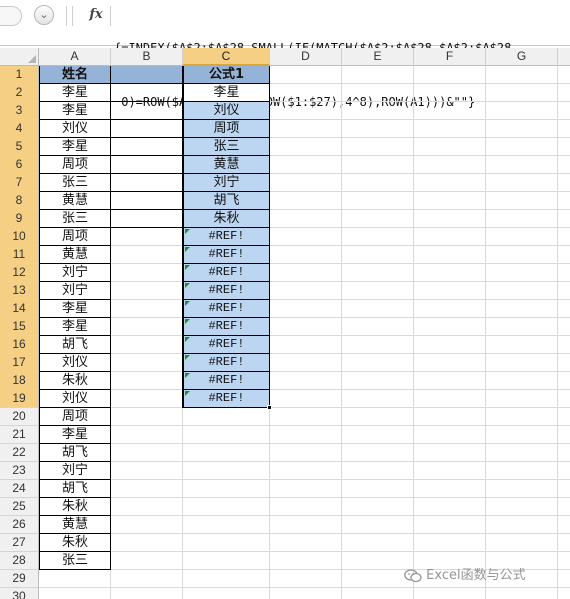 The height and width of the screenshot is (599, 570). What do you see at coordinates (19, 399) in the screenshot?
I see `row-header: 19` at bounding box center [19, 399].